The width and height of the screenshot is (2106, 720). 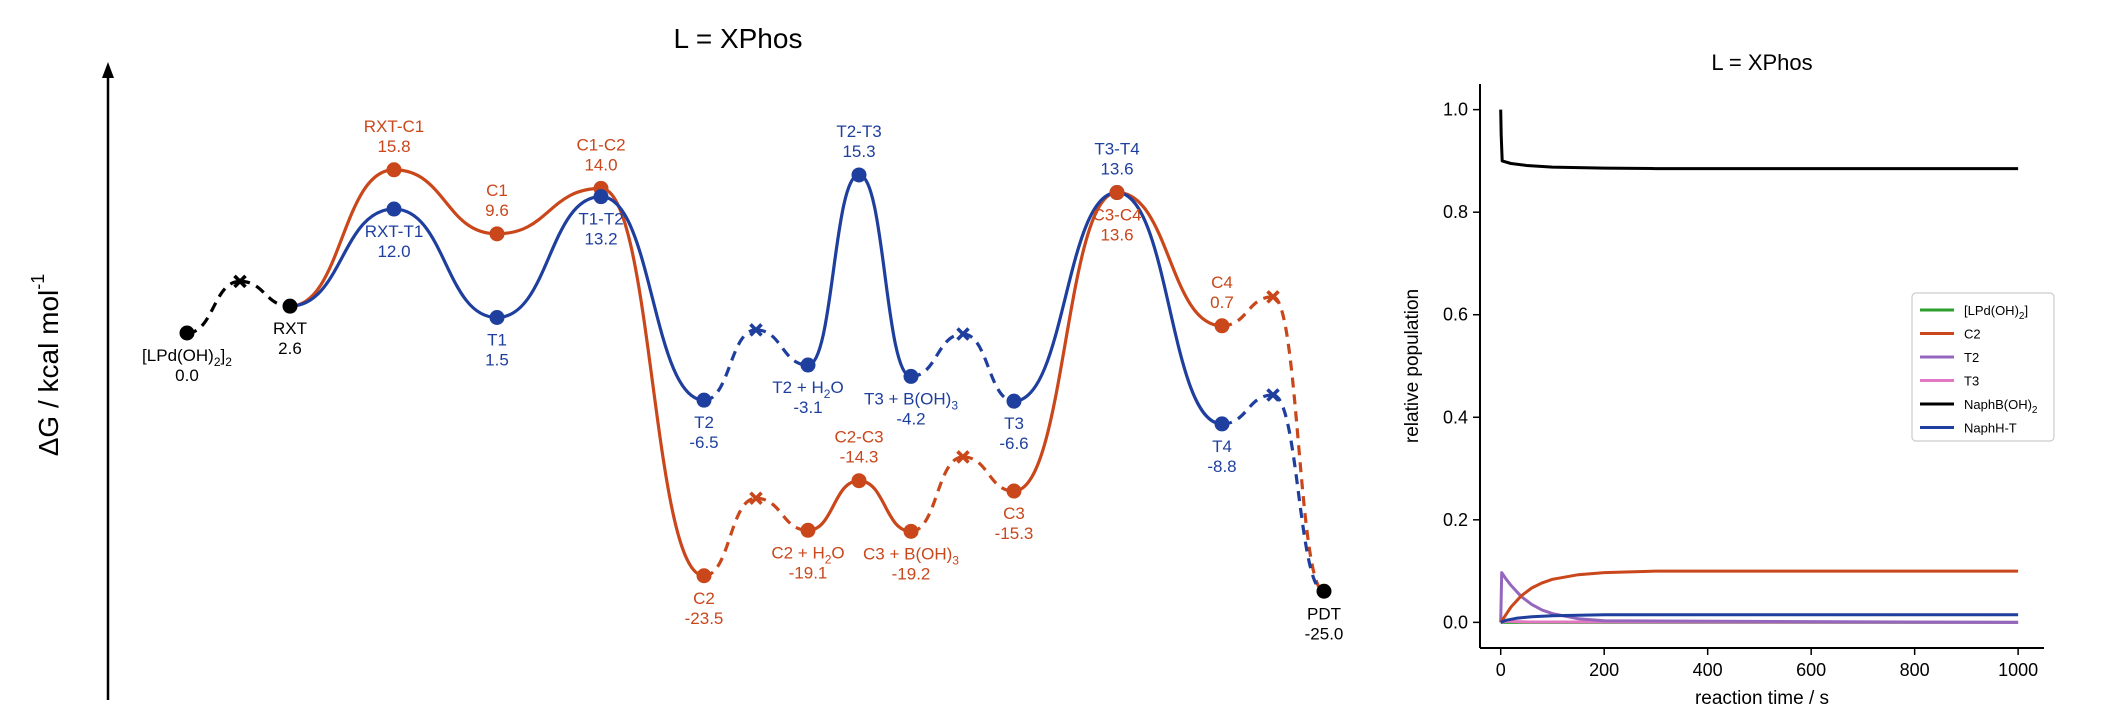 What do you see at coordinates (600, 164) in the screenshot?
I see `state-value-c1-c2: 14.0` at bounding box center [600, 164].